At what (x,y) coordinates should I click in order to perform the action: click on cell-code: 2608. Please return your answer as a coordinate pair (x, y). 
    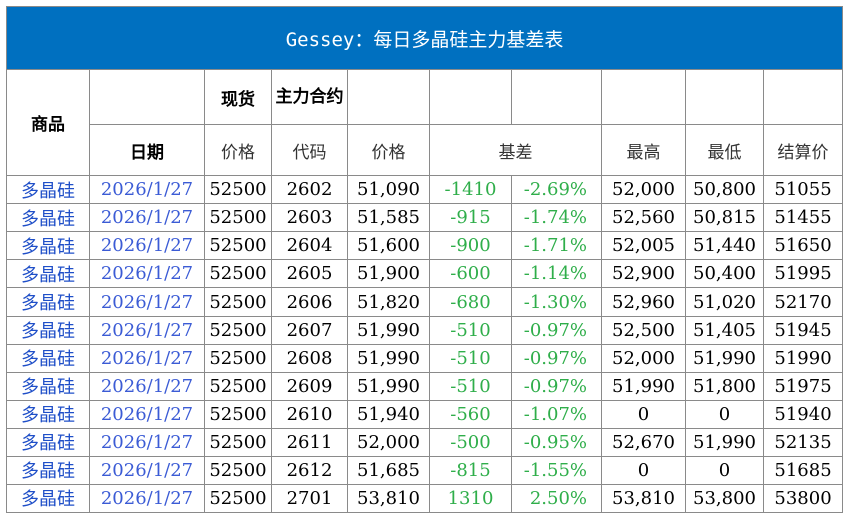
    Looking at the image, I should click on (309, 358).